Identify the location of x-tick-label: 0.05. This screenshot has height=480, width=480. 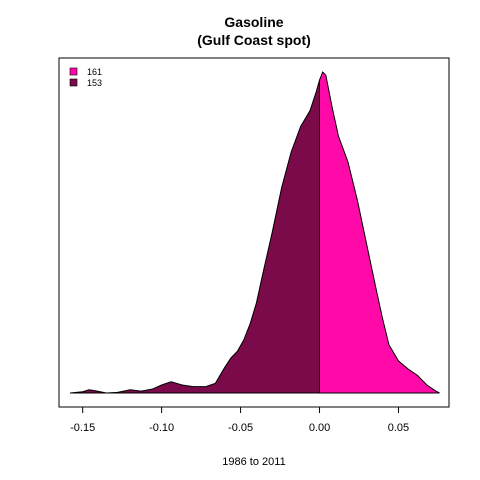
(398, 428).